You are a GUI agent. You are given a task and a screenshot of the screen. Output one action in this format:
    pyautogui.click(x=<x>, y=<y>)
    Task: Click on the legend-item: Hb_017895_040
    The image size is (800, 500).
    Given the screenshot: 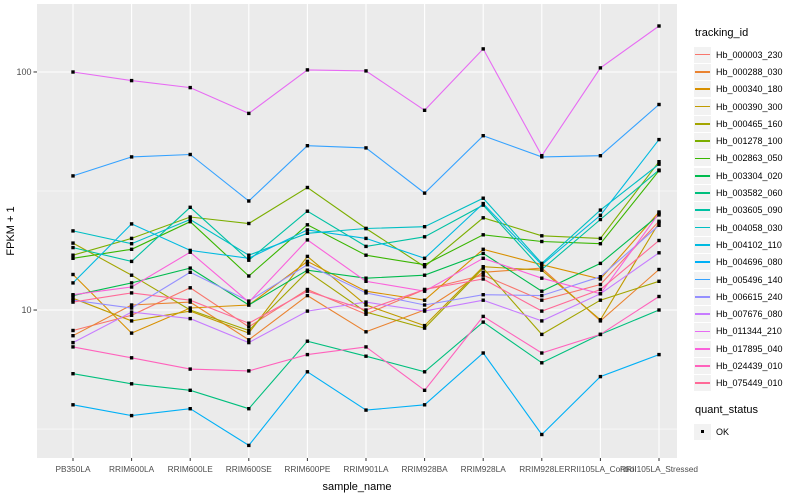 What is the action you would take?
    pyautogui.click(x=747, y=348)
    